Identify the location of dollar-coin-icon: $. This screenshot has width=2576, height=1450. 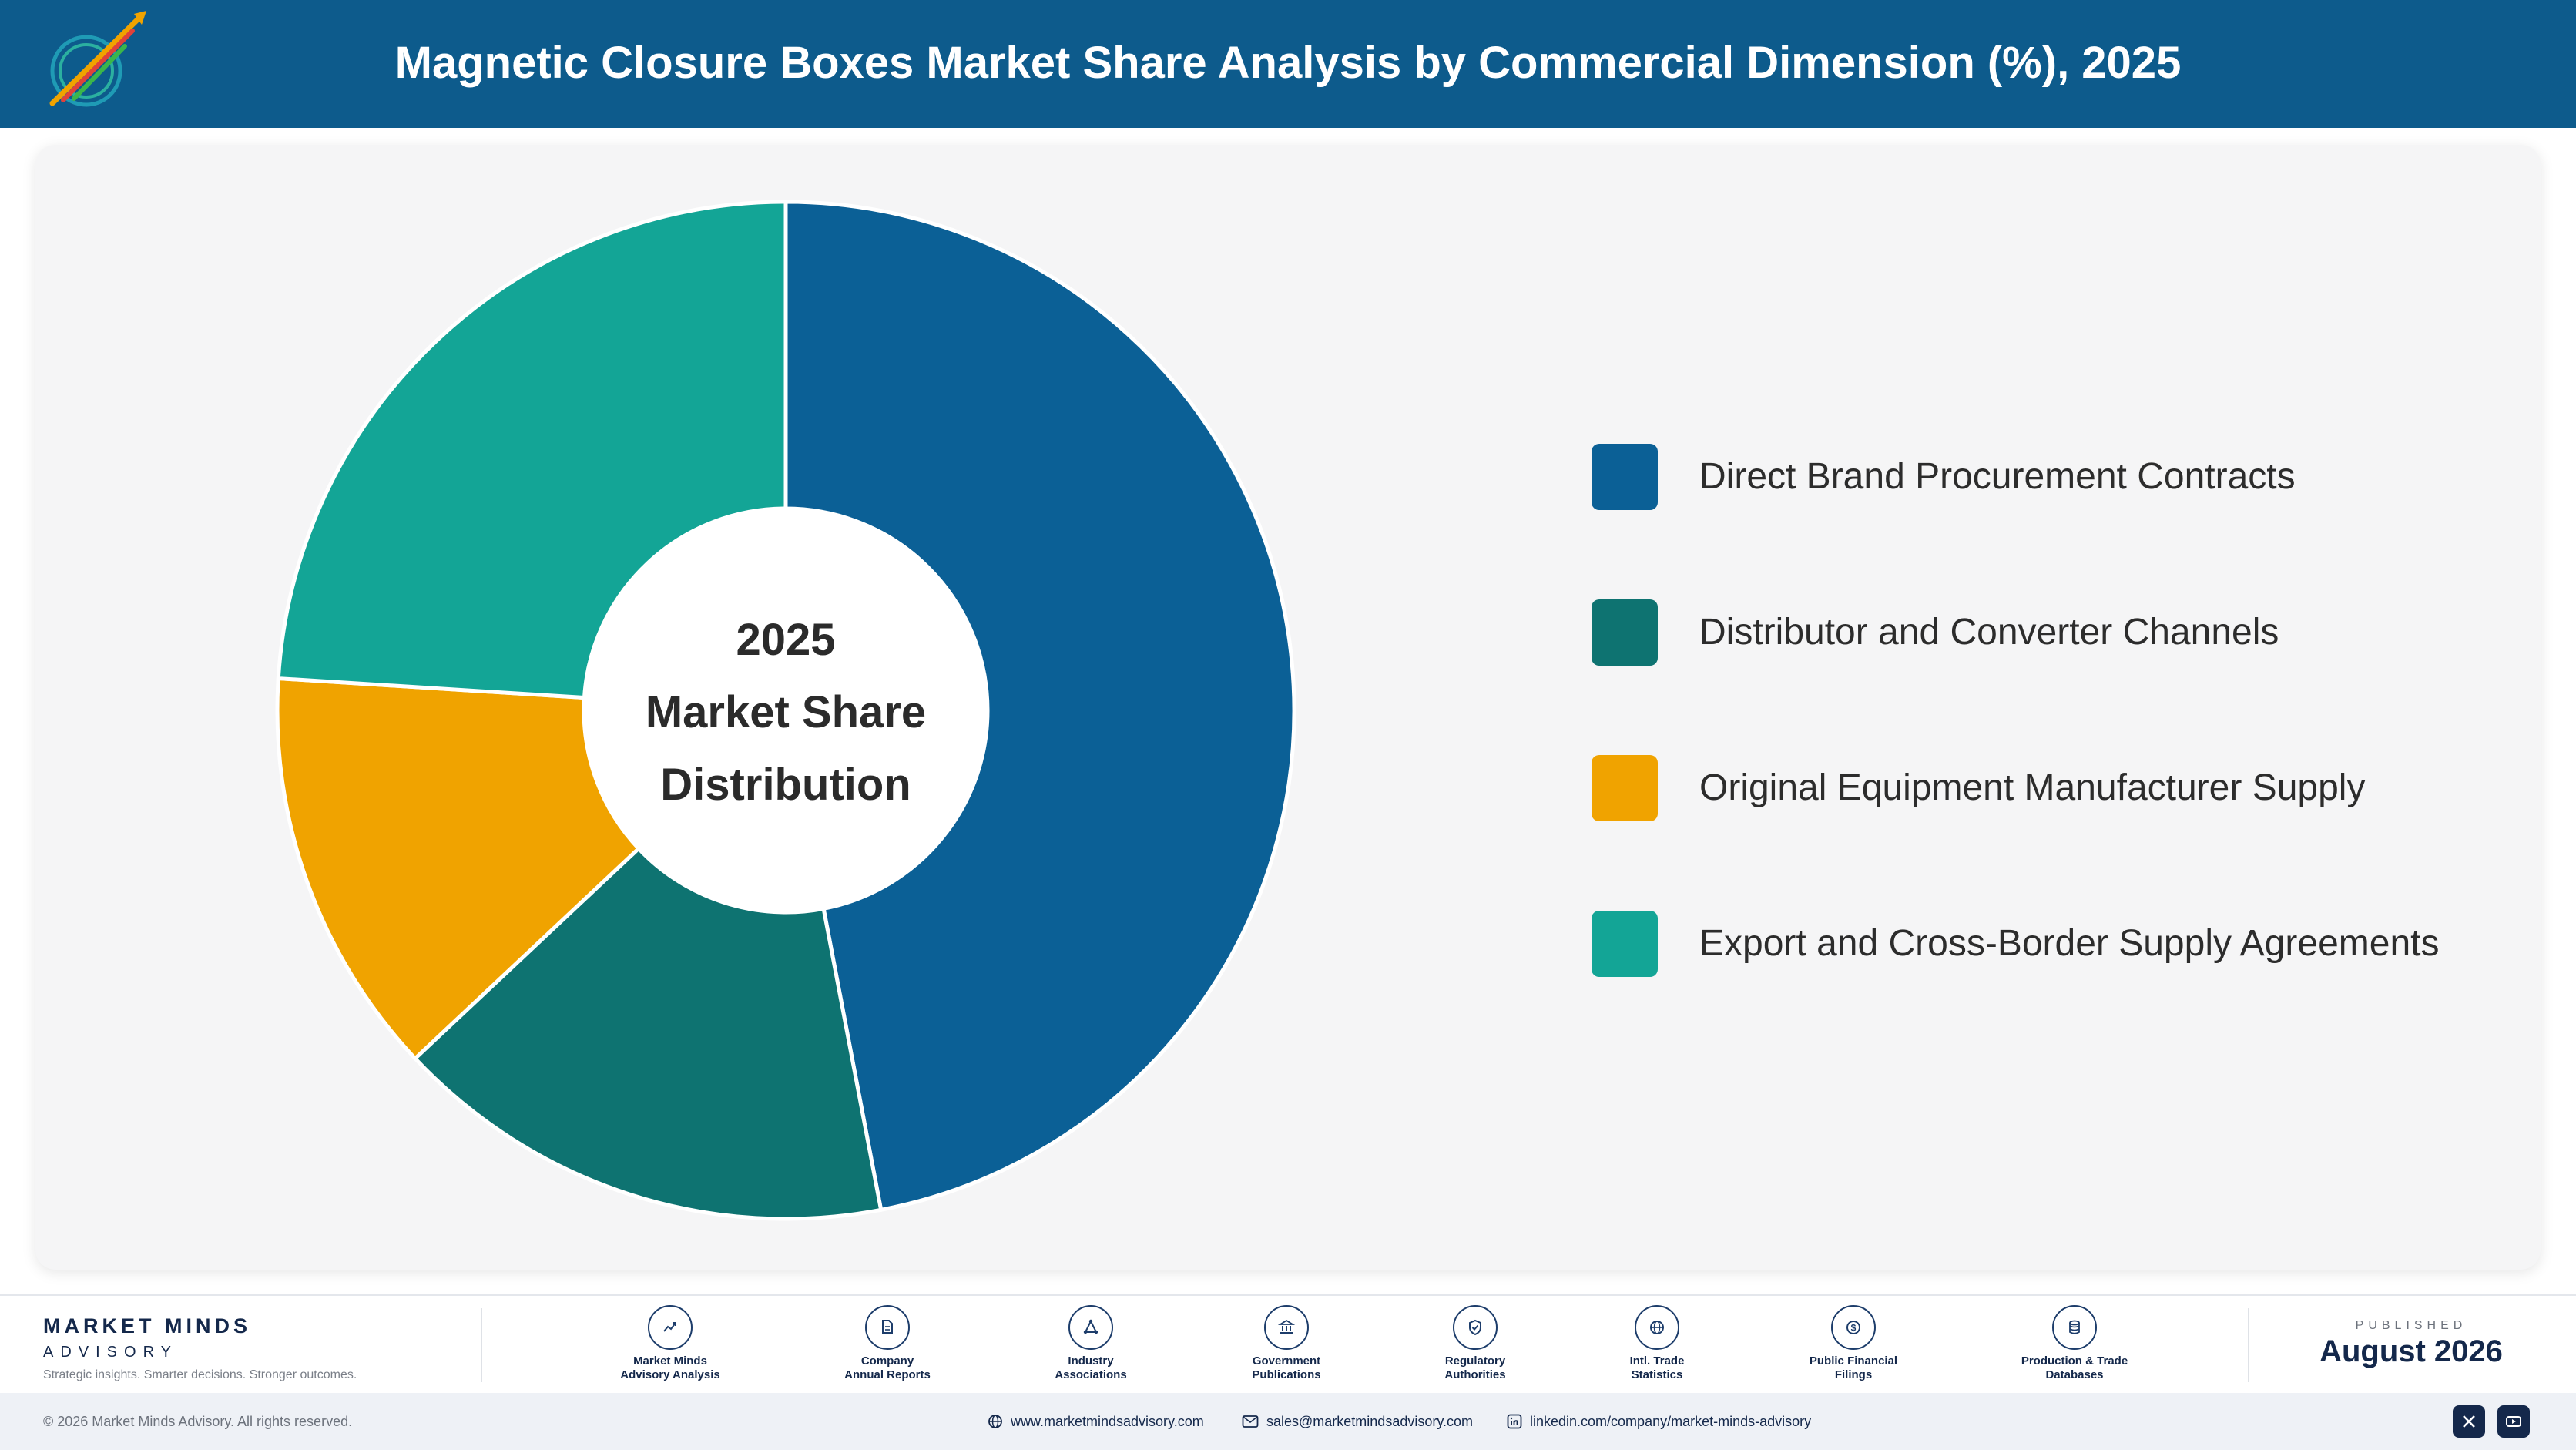
(1853, 1327).